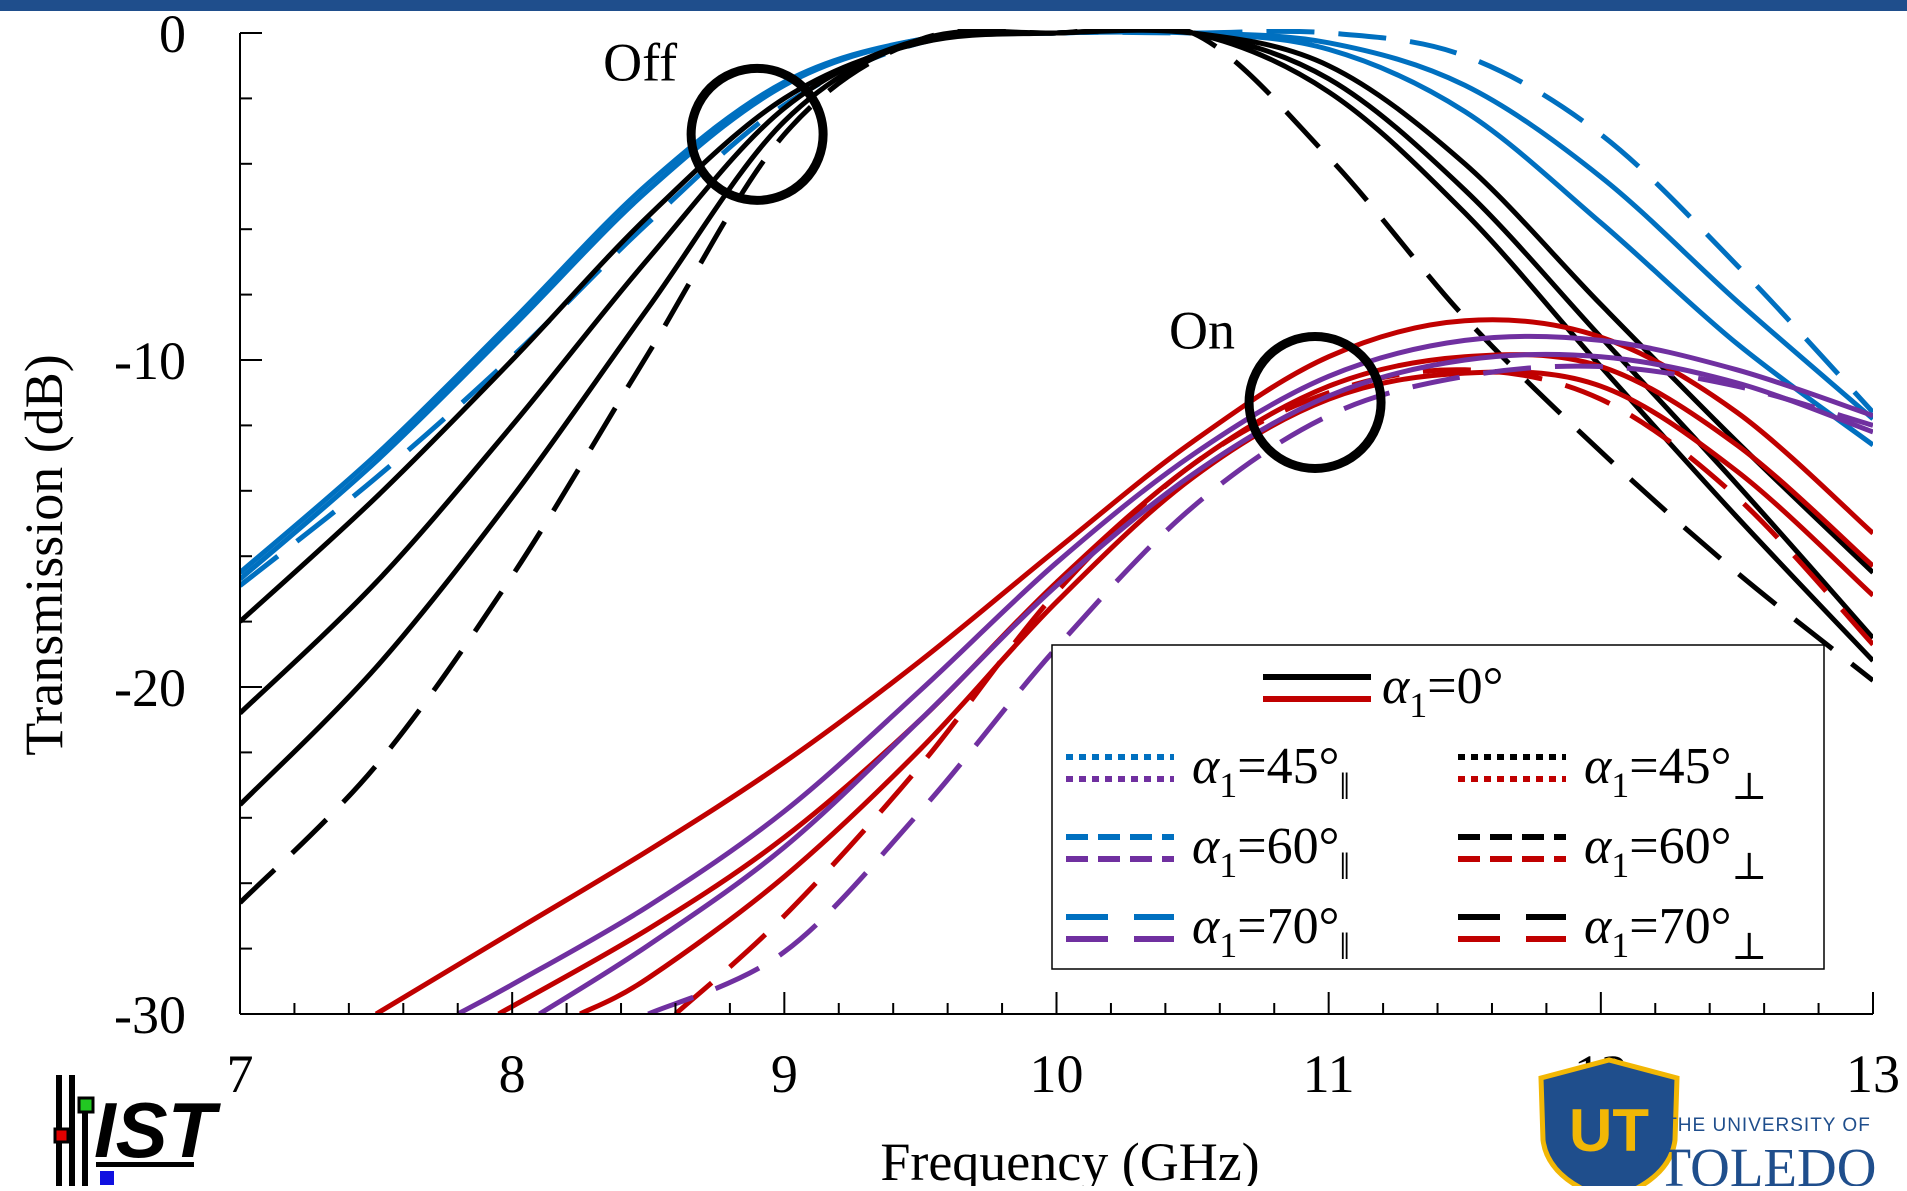 The height and width of the screenshot is (1191, 1907). I want to click on toledo-logo: UT THE UNIVERSITY OF TOLEDO, so click(1707, 1124).